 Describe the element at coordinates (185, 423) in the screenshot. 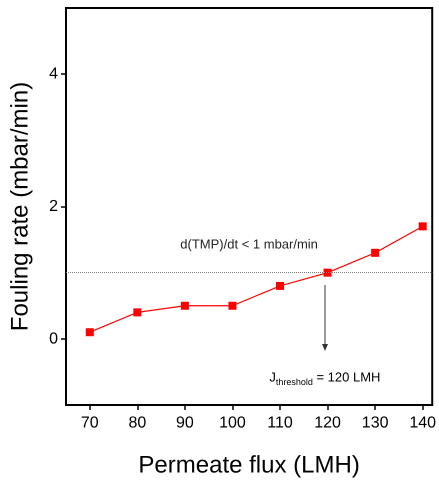

I see `x-tick-label: 90` at that location.